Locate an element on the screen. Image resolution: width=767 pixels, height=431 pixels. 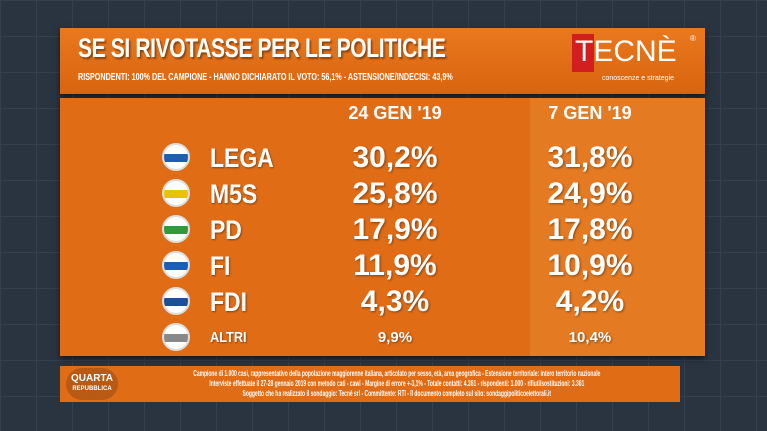
table-row: FI 11,9% 10,9% is located at coordinates (382, 266).